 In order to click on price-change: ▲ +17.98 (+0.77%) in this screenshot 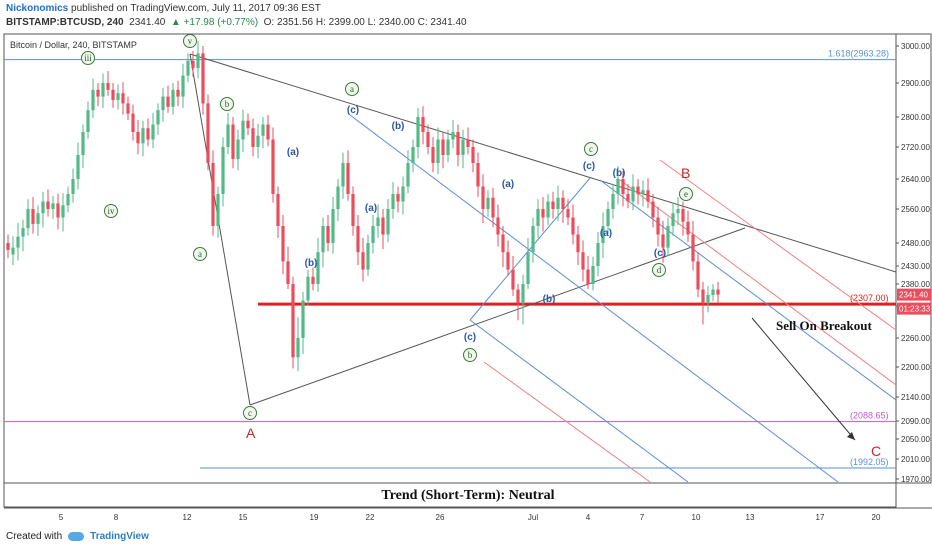, I will do `click(214, 22)`.